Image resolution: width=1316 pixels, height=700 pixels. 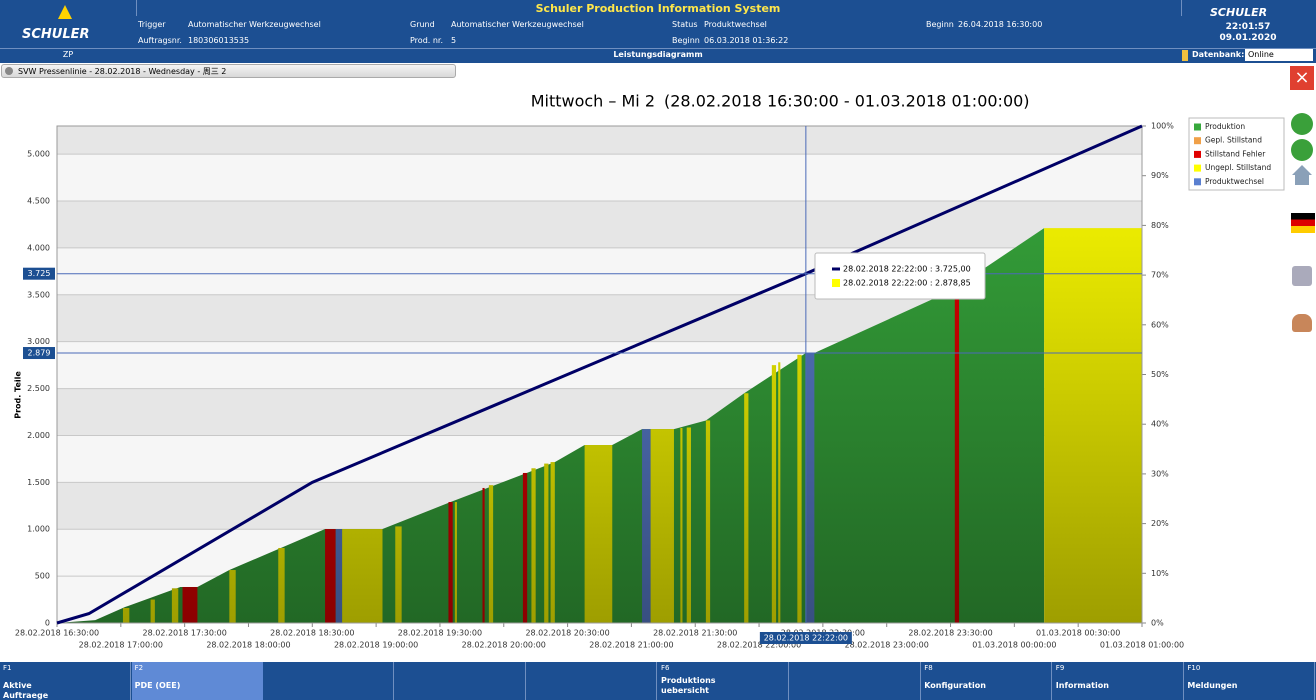 I want to click on language-button, so click(x=1303, y=223).